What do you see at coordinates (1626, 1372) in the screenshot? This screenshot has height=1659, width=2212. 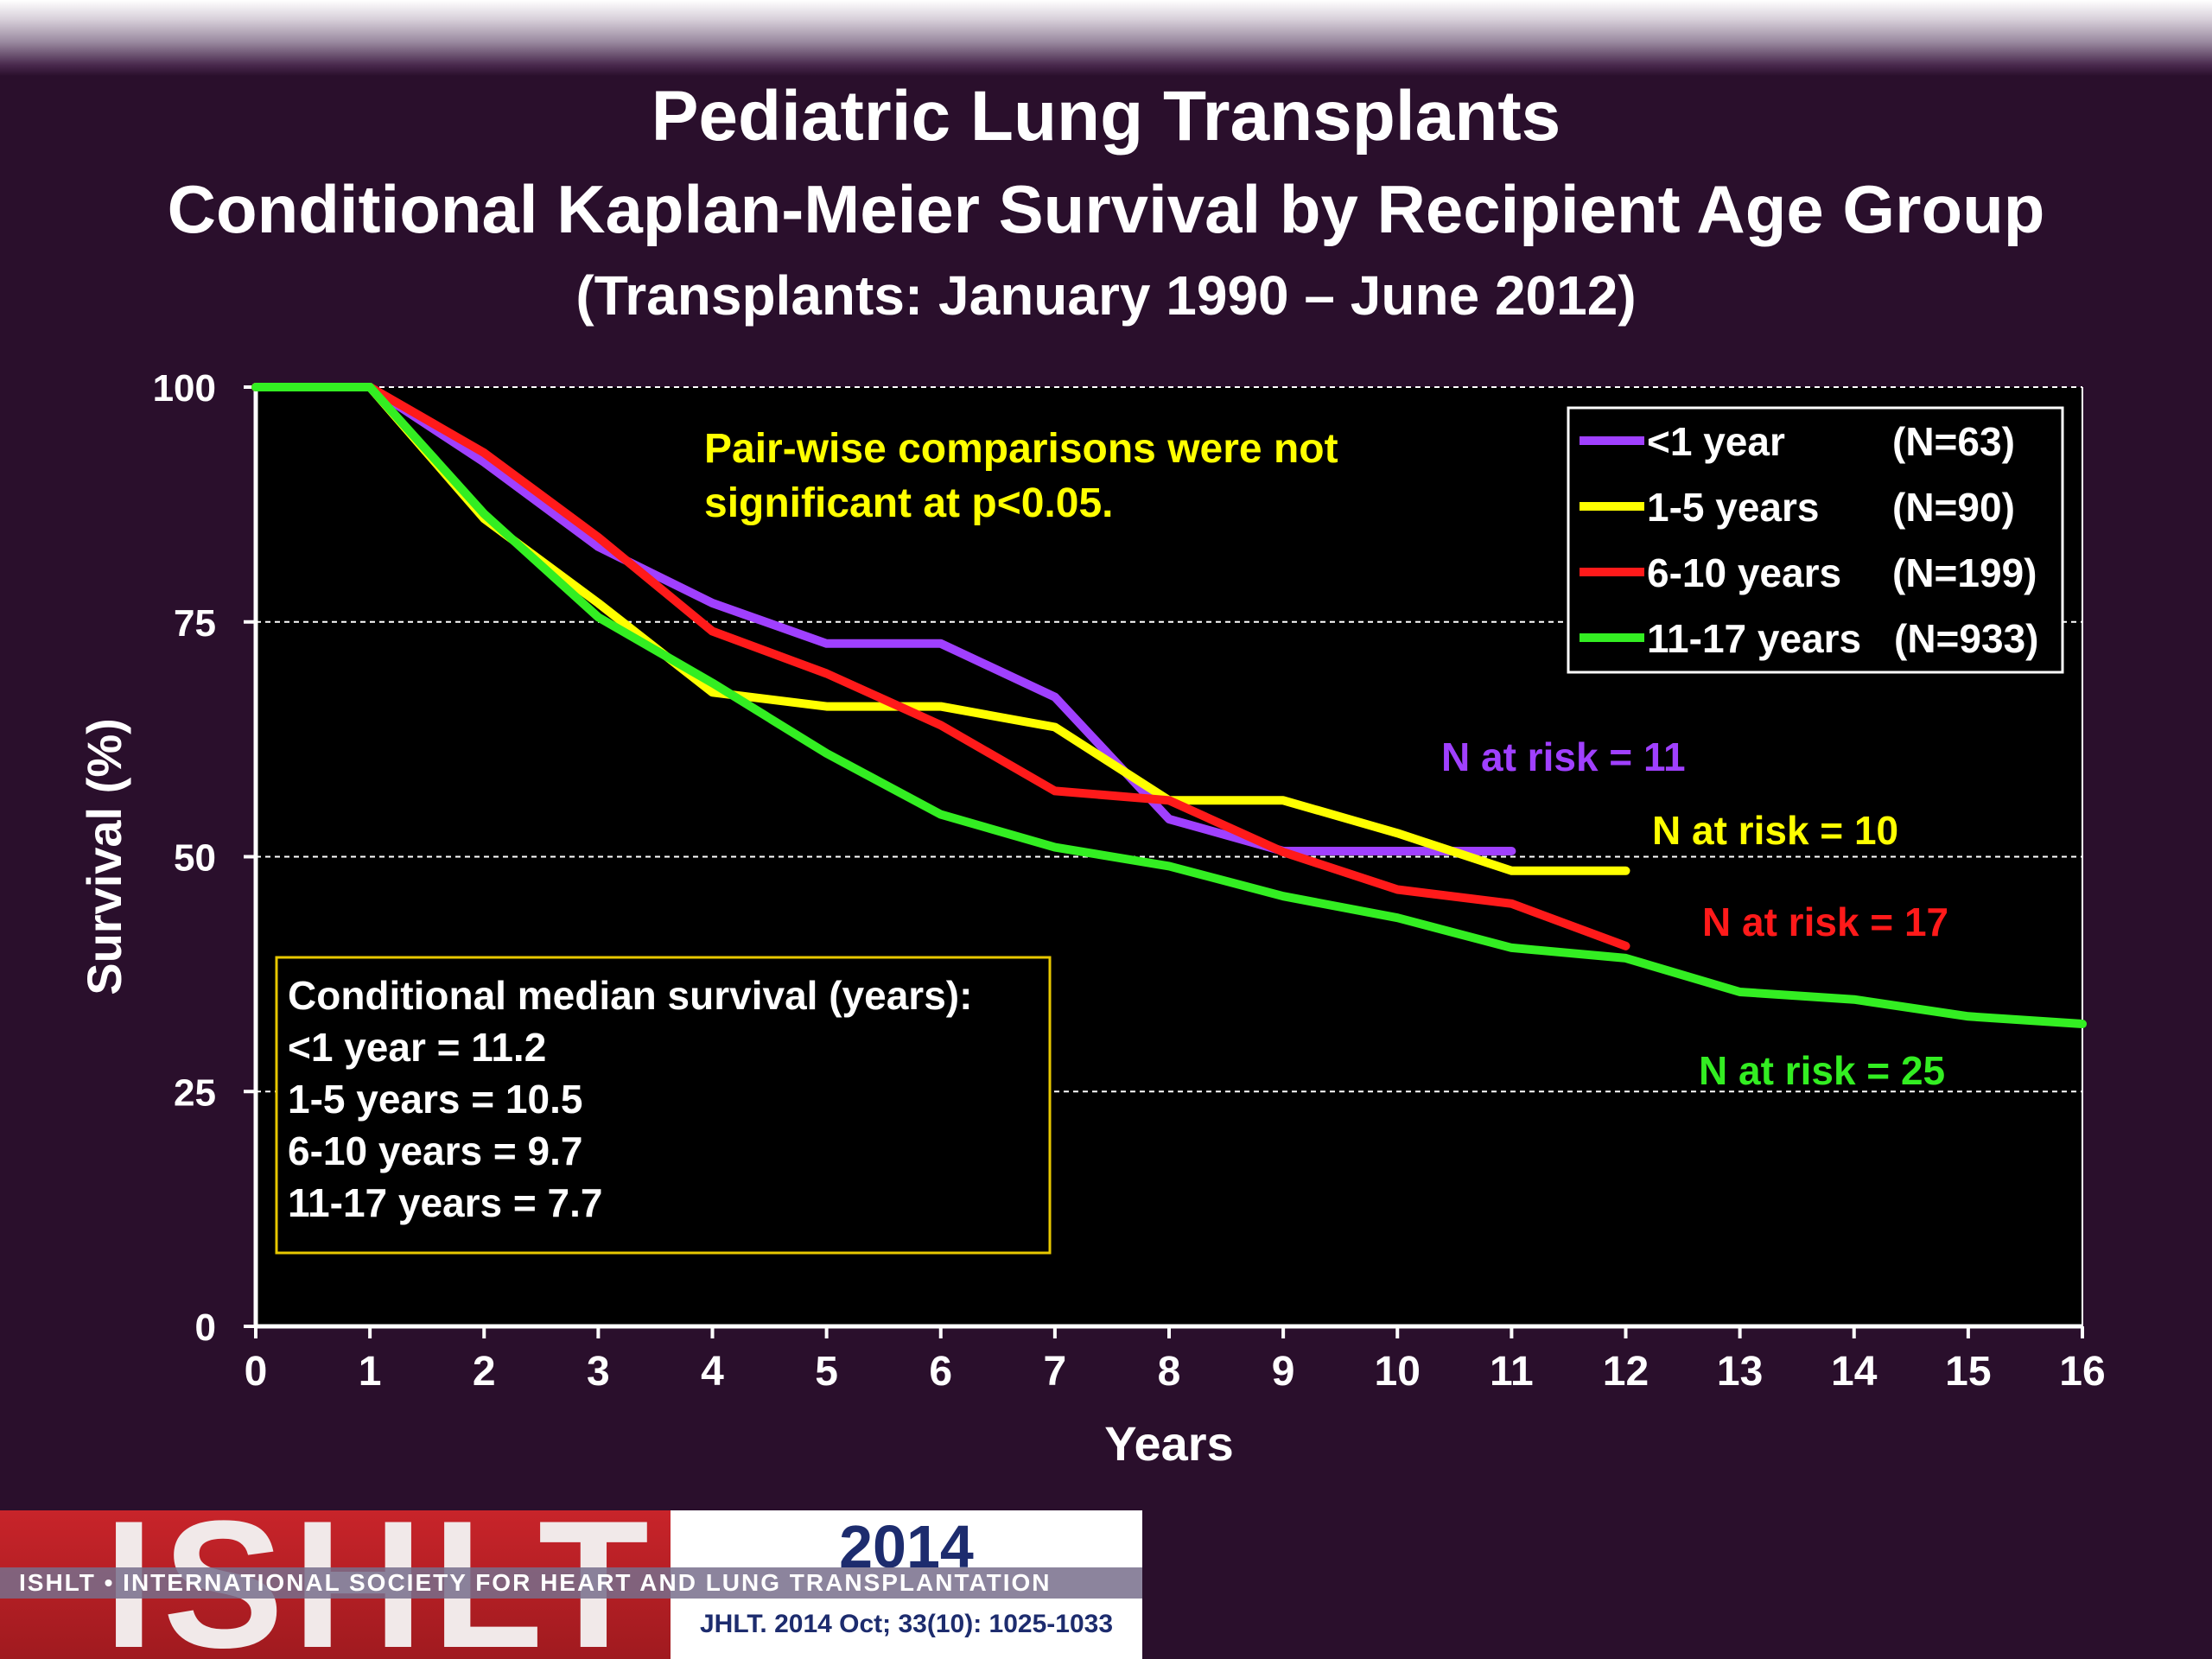 I see `x-tick-label: 12` at bounding box center [1626, 1372].